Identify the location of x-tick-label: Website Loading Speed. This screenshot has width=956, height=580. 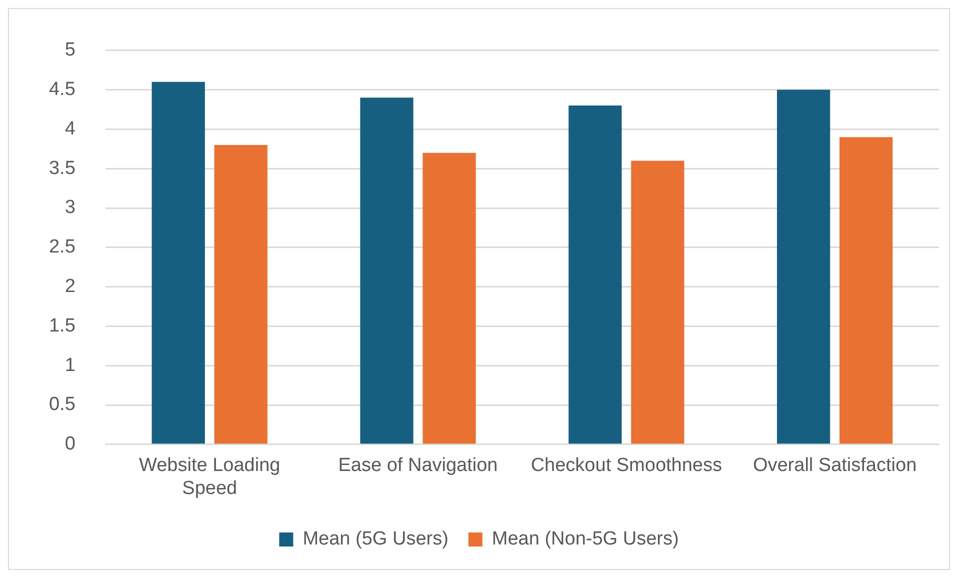
(209, 477).